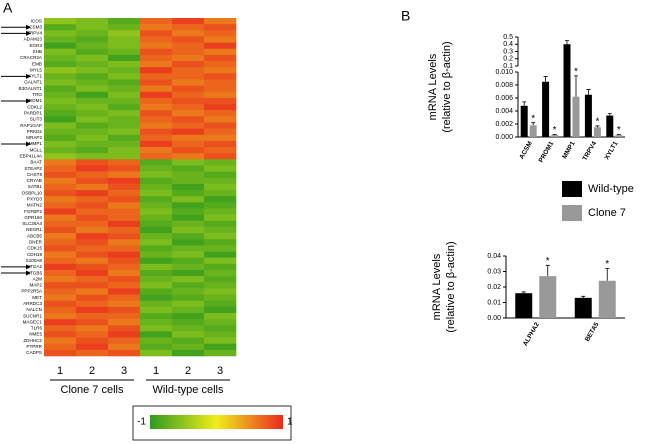 The image size is (650, 444). I want to click on row-label: MGLL, so click(35, 149).